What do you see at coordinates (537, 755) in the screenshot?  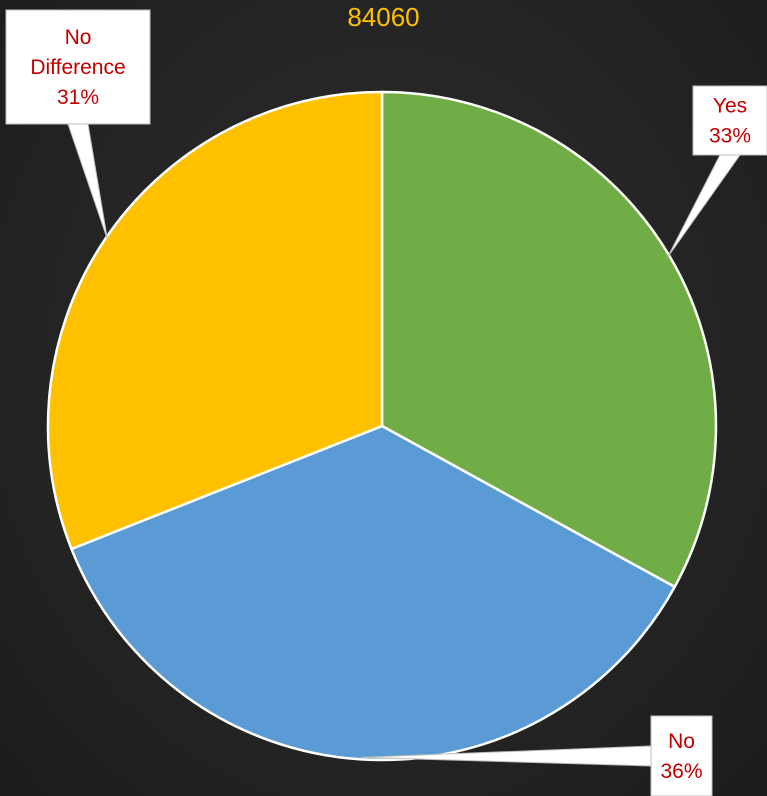 I see `callout-no: No 36%` at bounding box center [537, 755].